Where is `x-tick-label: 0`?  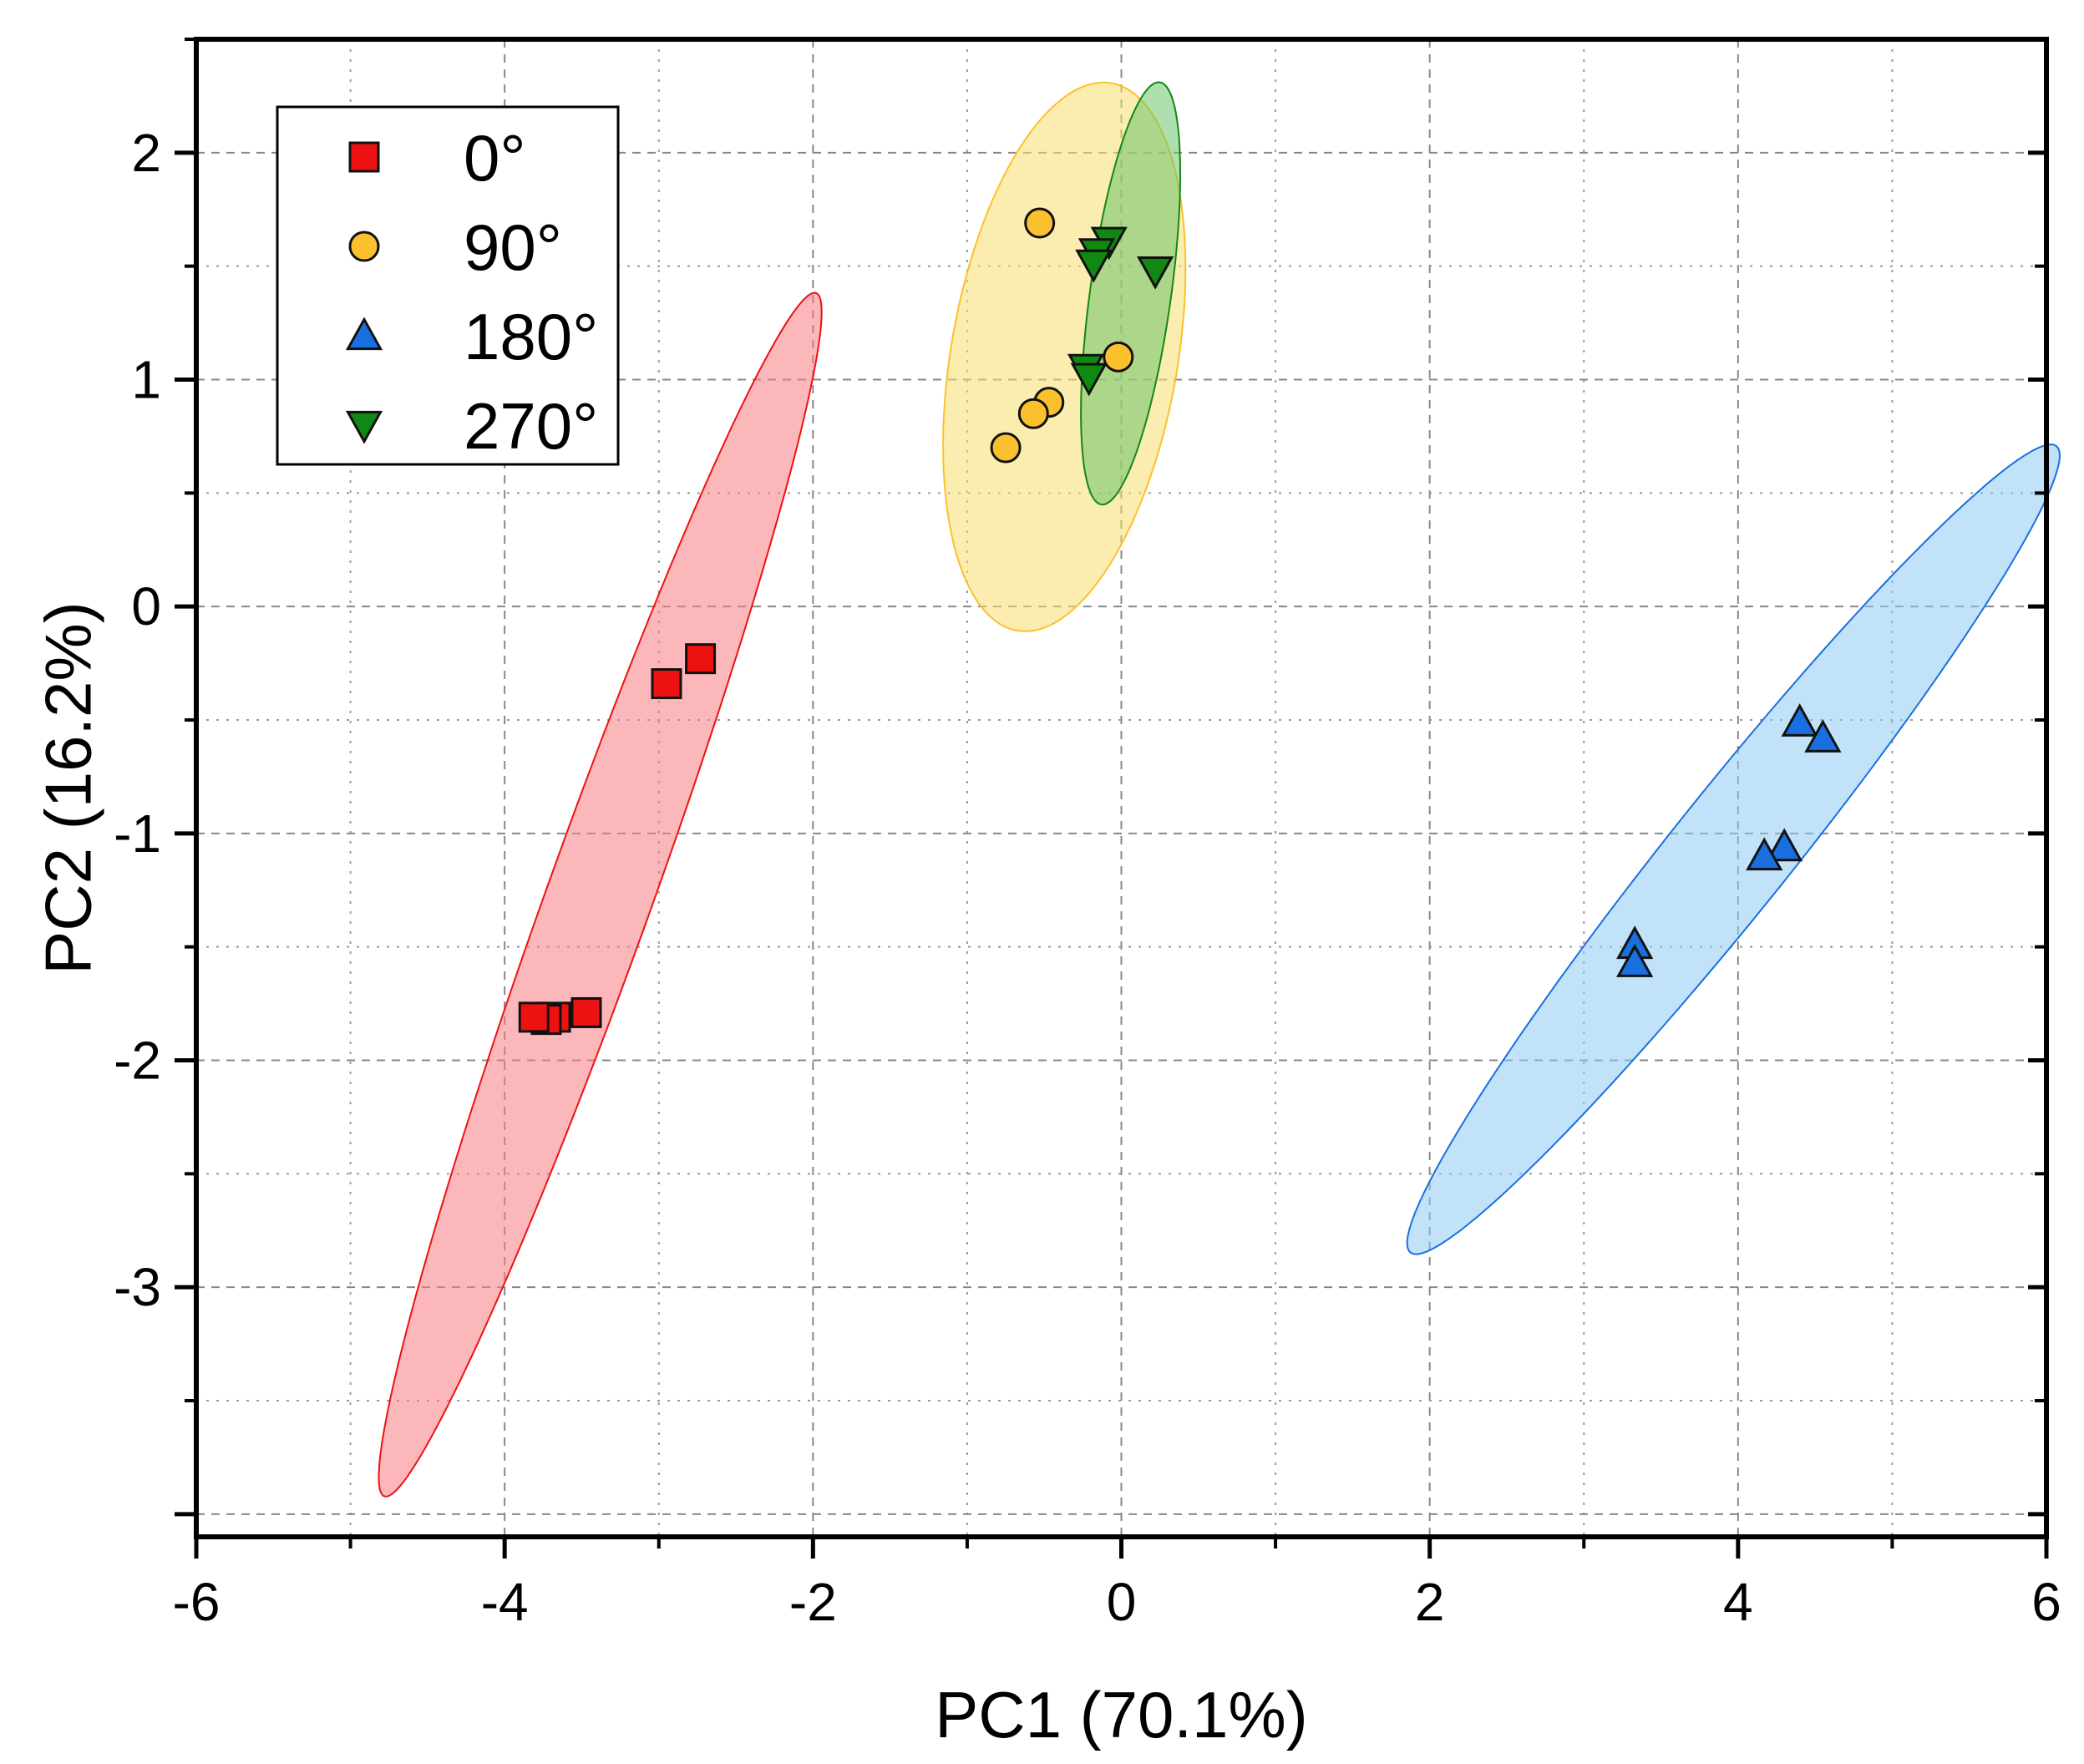
x-tick-label: 0 is located at coordinates (1122, 1602).